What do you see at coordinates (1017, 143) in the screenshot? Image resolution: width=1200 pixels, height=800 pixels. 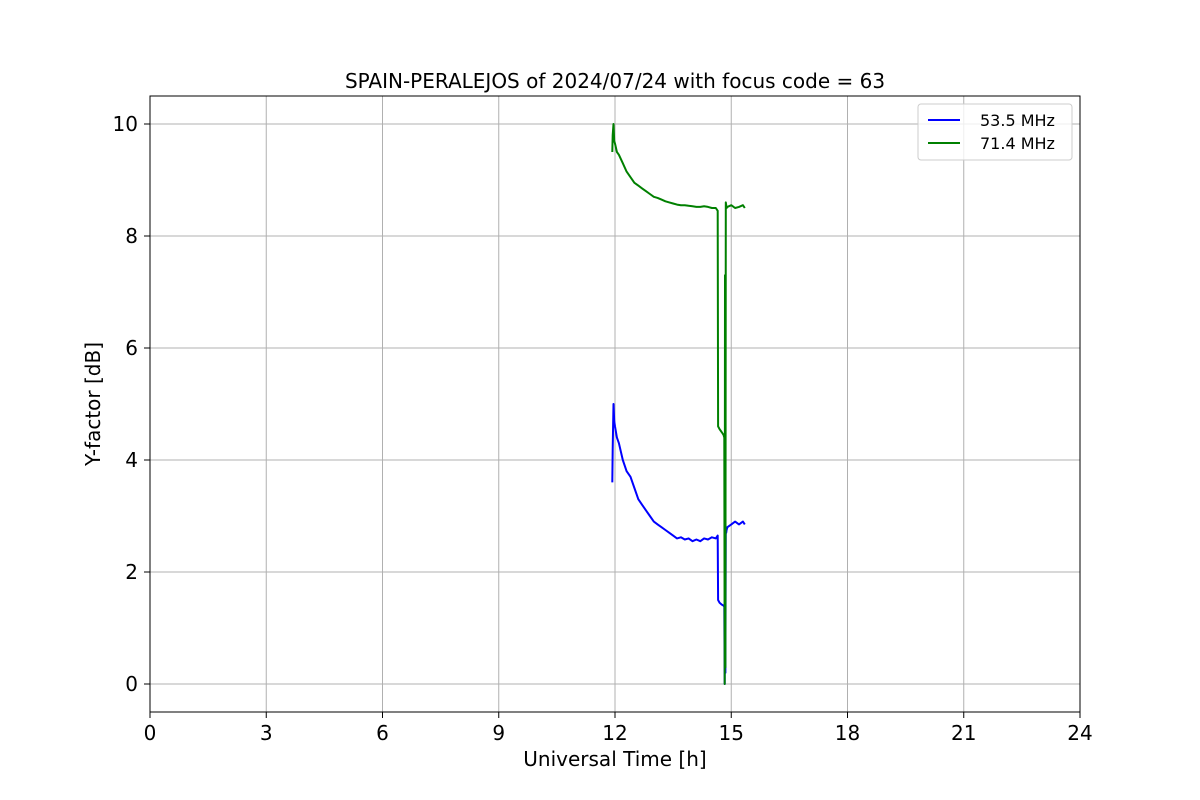 I see `legend-label: 71.4 MHz` at bounding box center [1017, 143].